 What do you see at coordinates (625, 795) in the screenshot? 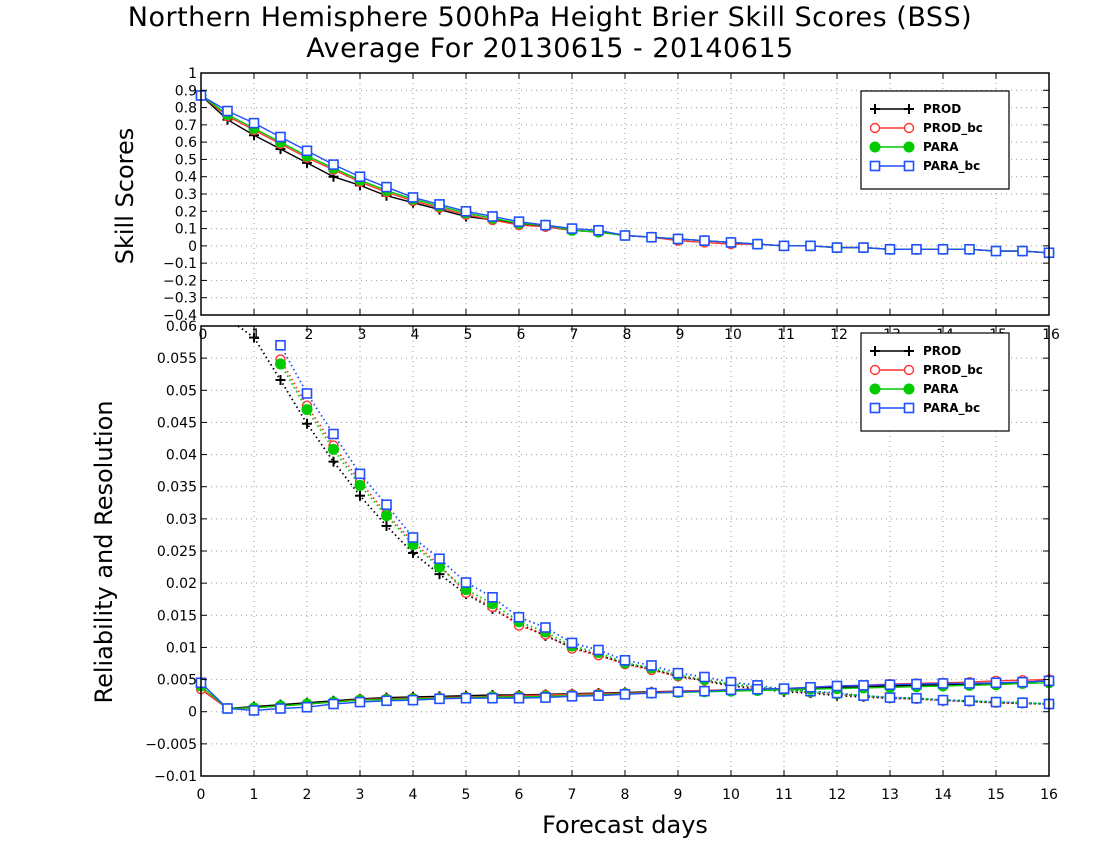
I see `bottom-x-tick-label: 8` at bounding box center [625, 795].